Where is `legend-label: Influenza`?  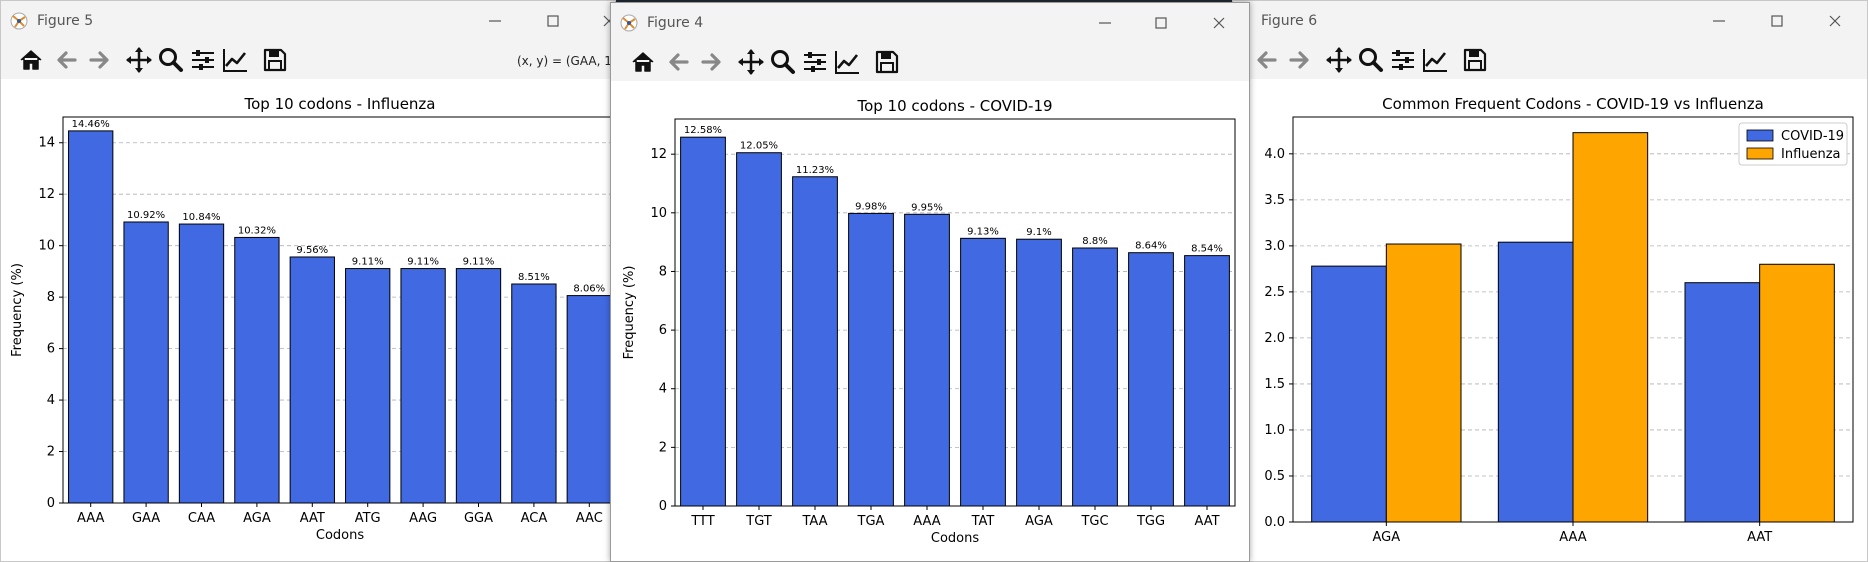 legend-label: Influenza is located at coordinates (1811, 154).